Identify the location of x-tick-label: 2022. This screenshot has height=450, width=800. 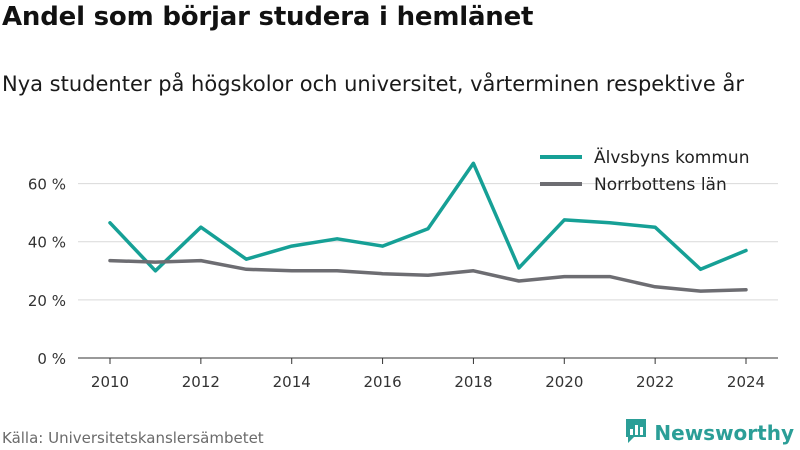
(655, 382).